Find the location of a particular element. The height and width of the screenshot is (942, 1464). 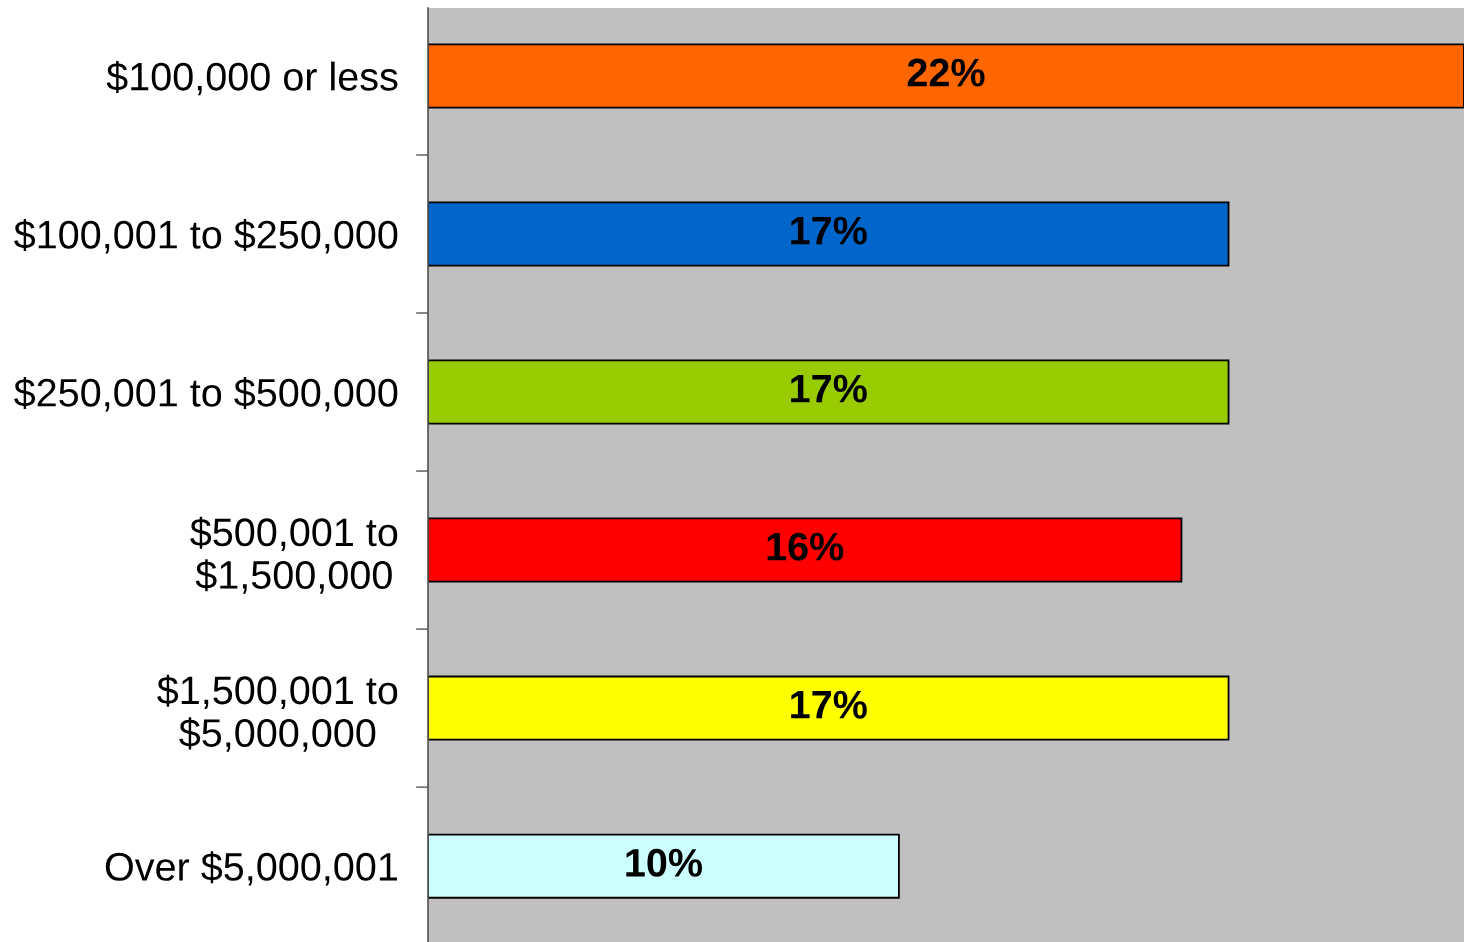

y-tick-label: $100,001 to $250,000 is located at coordinates (206, 236).